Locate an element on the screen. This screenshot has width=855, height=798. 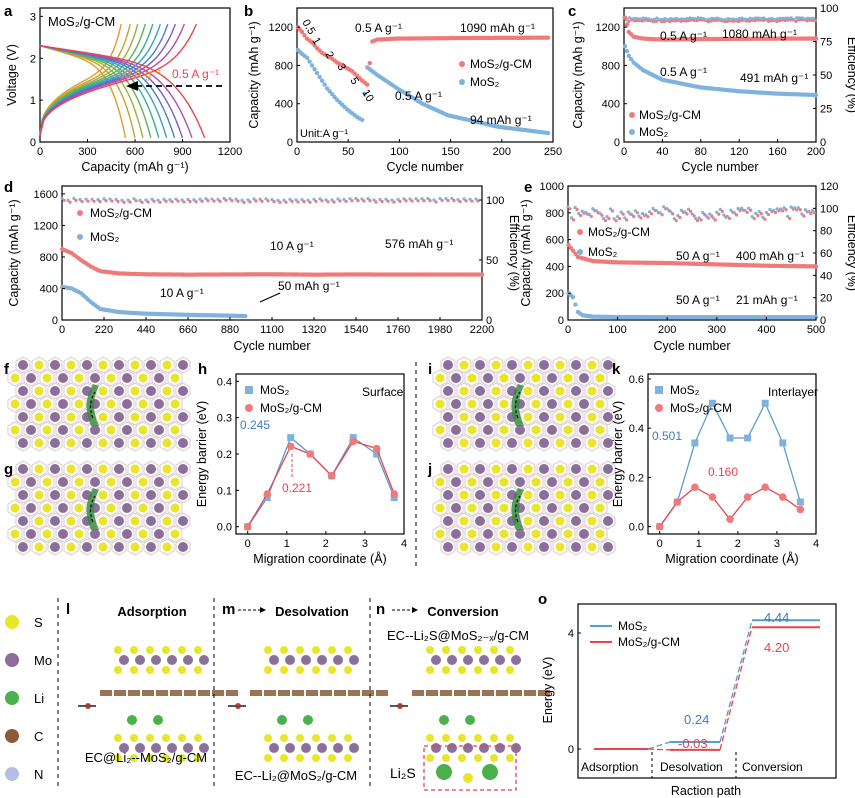
subtitle-n: EC--Li₂S@MoS₂₋ₓ/g-CM is located at coordinates (458, 635).